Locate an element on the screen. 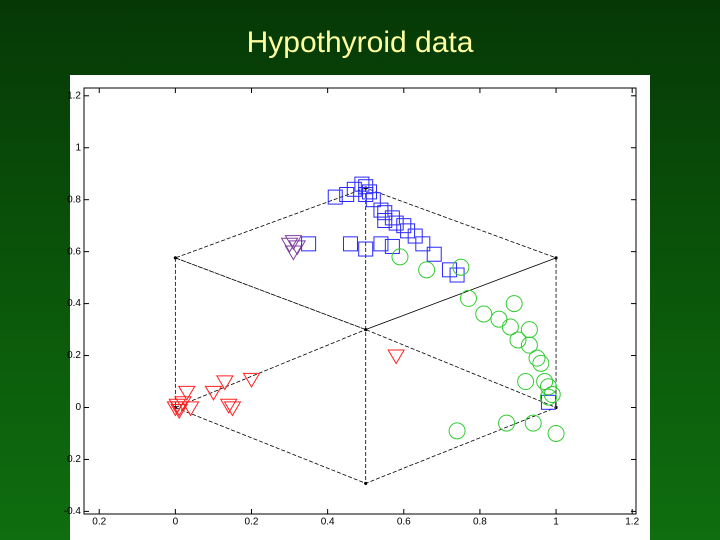 This screenshot has width=720, height=540. y-tick-label: 1.2 is located at coordinates (74, 95).